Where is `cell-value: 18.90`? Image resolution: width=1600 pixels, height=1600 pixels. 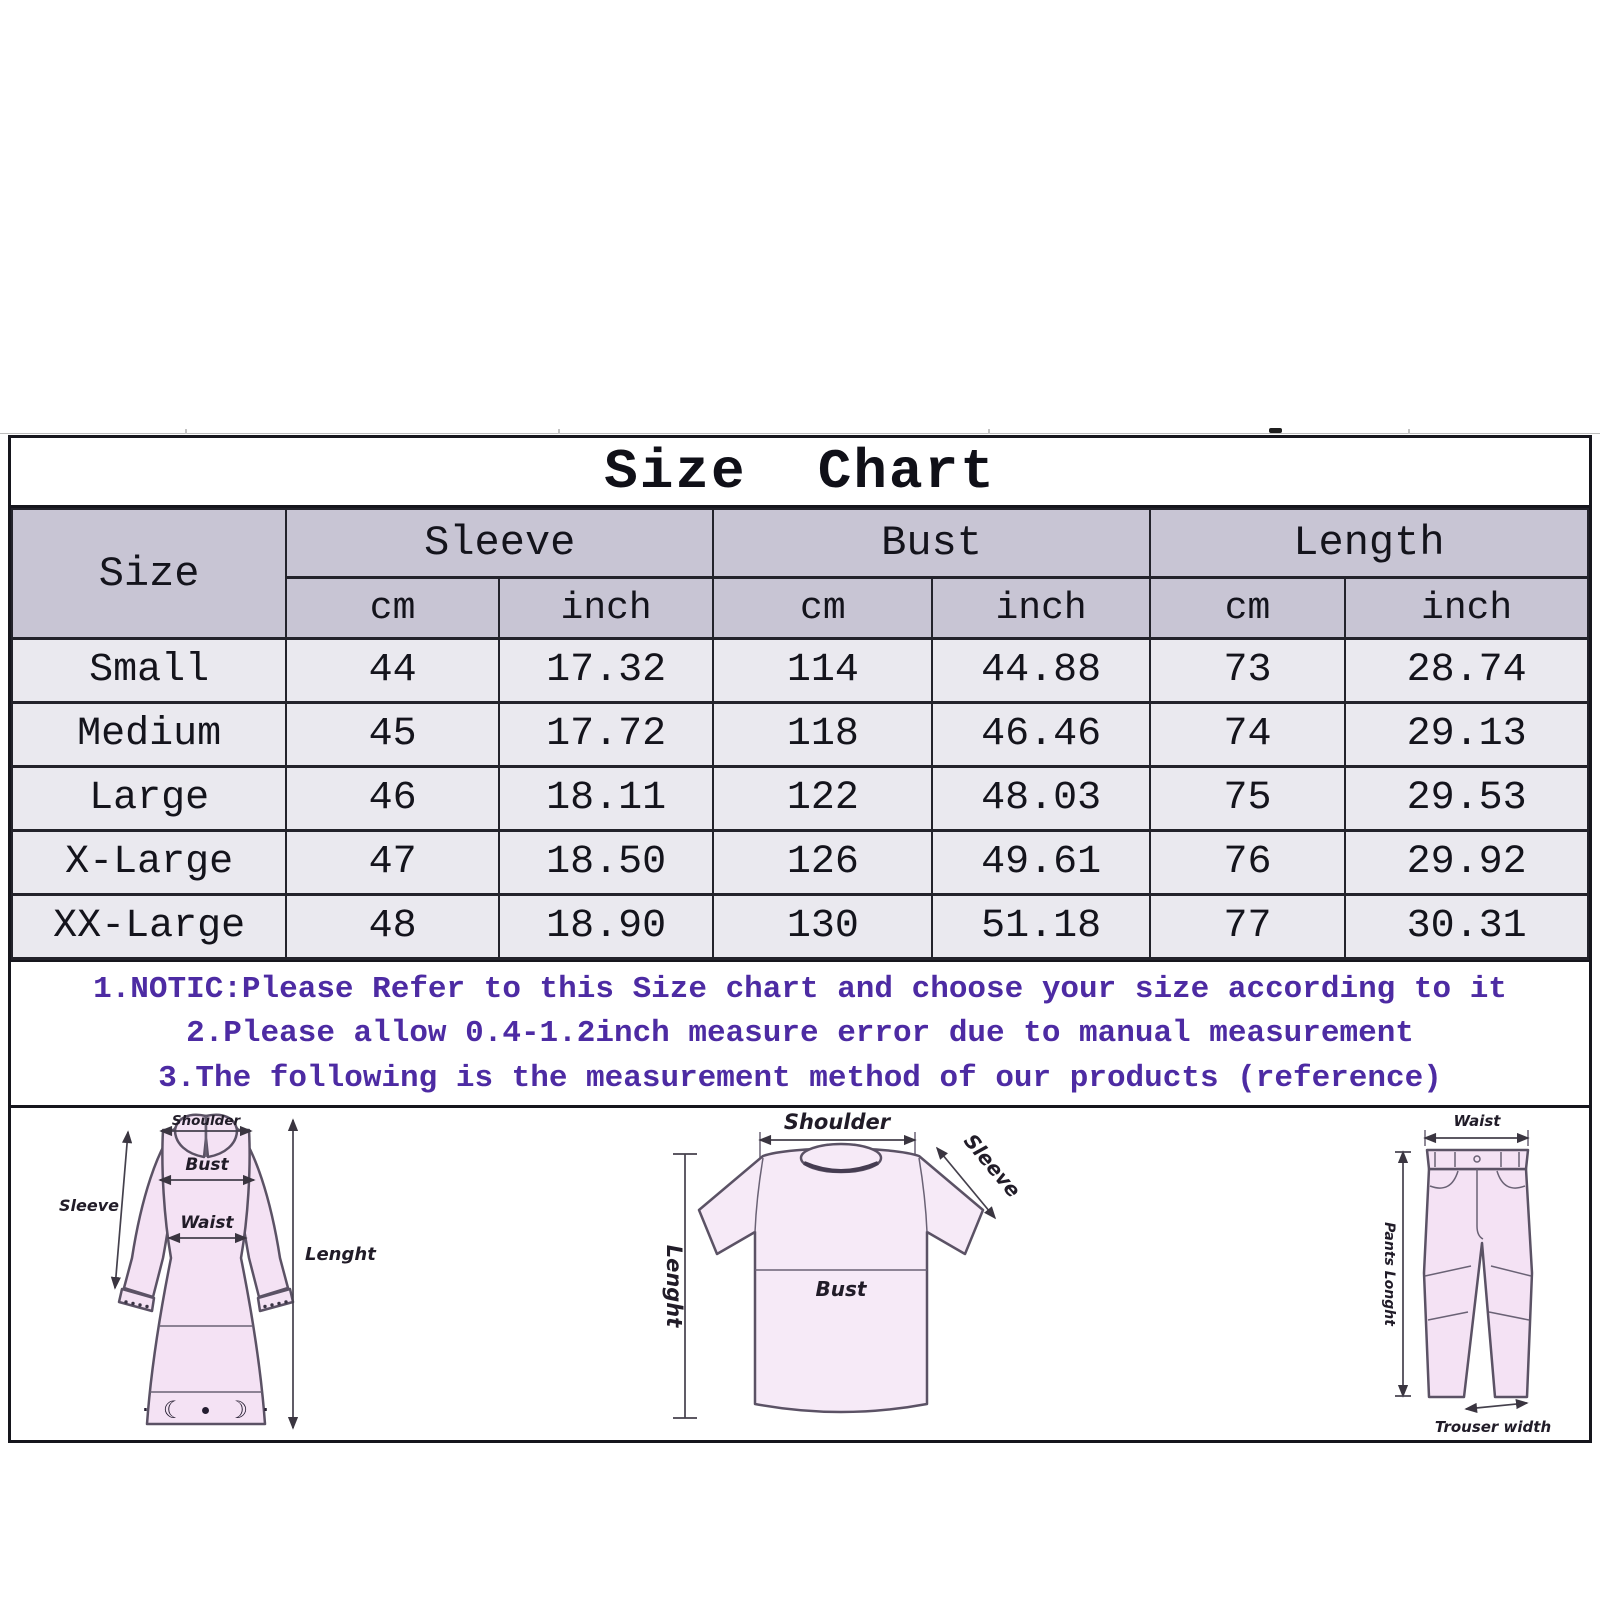 cell-value: 18.90 is located at coordinates (606, 926).